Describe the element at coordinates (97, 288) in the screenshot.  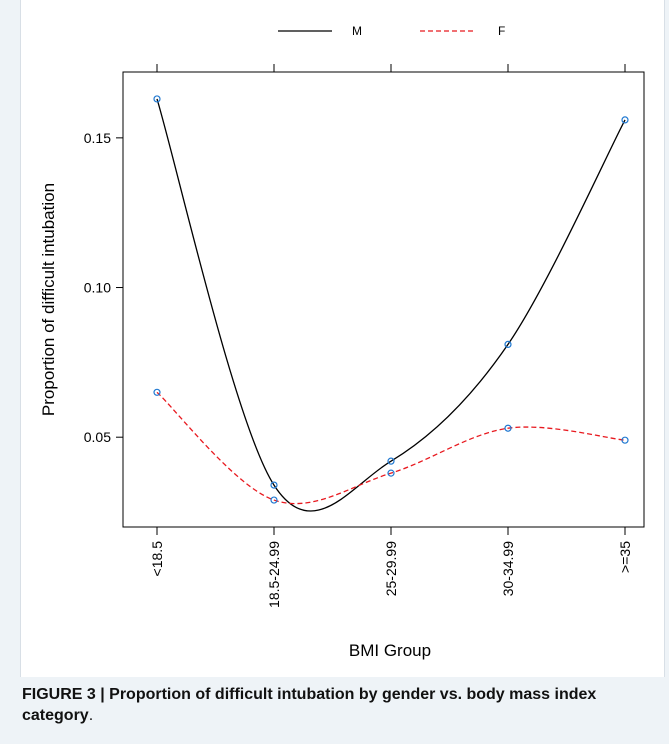
I see `y-tick-label: 0.10` at that location.